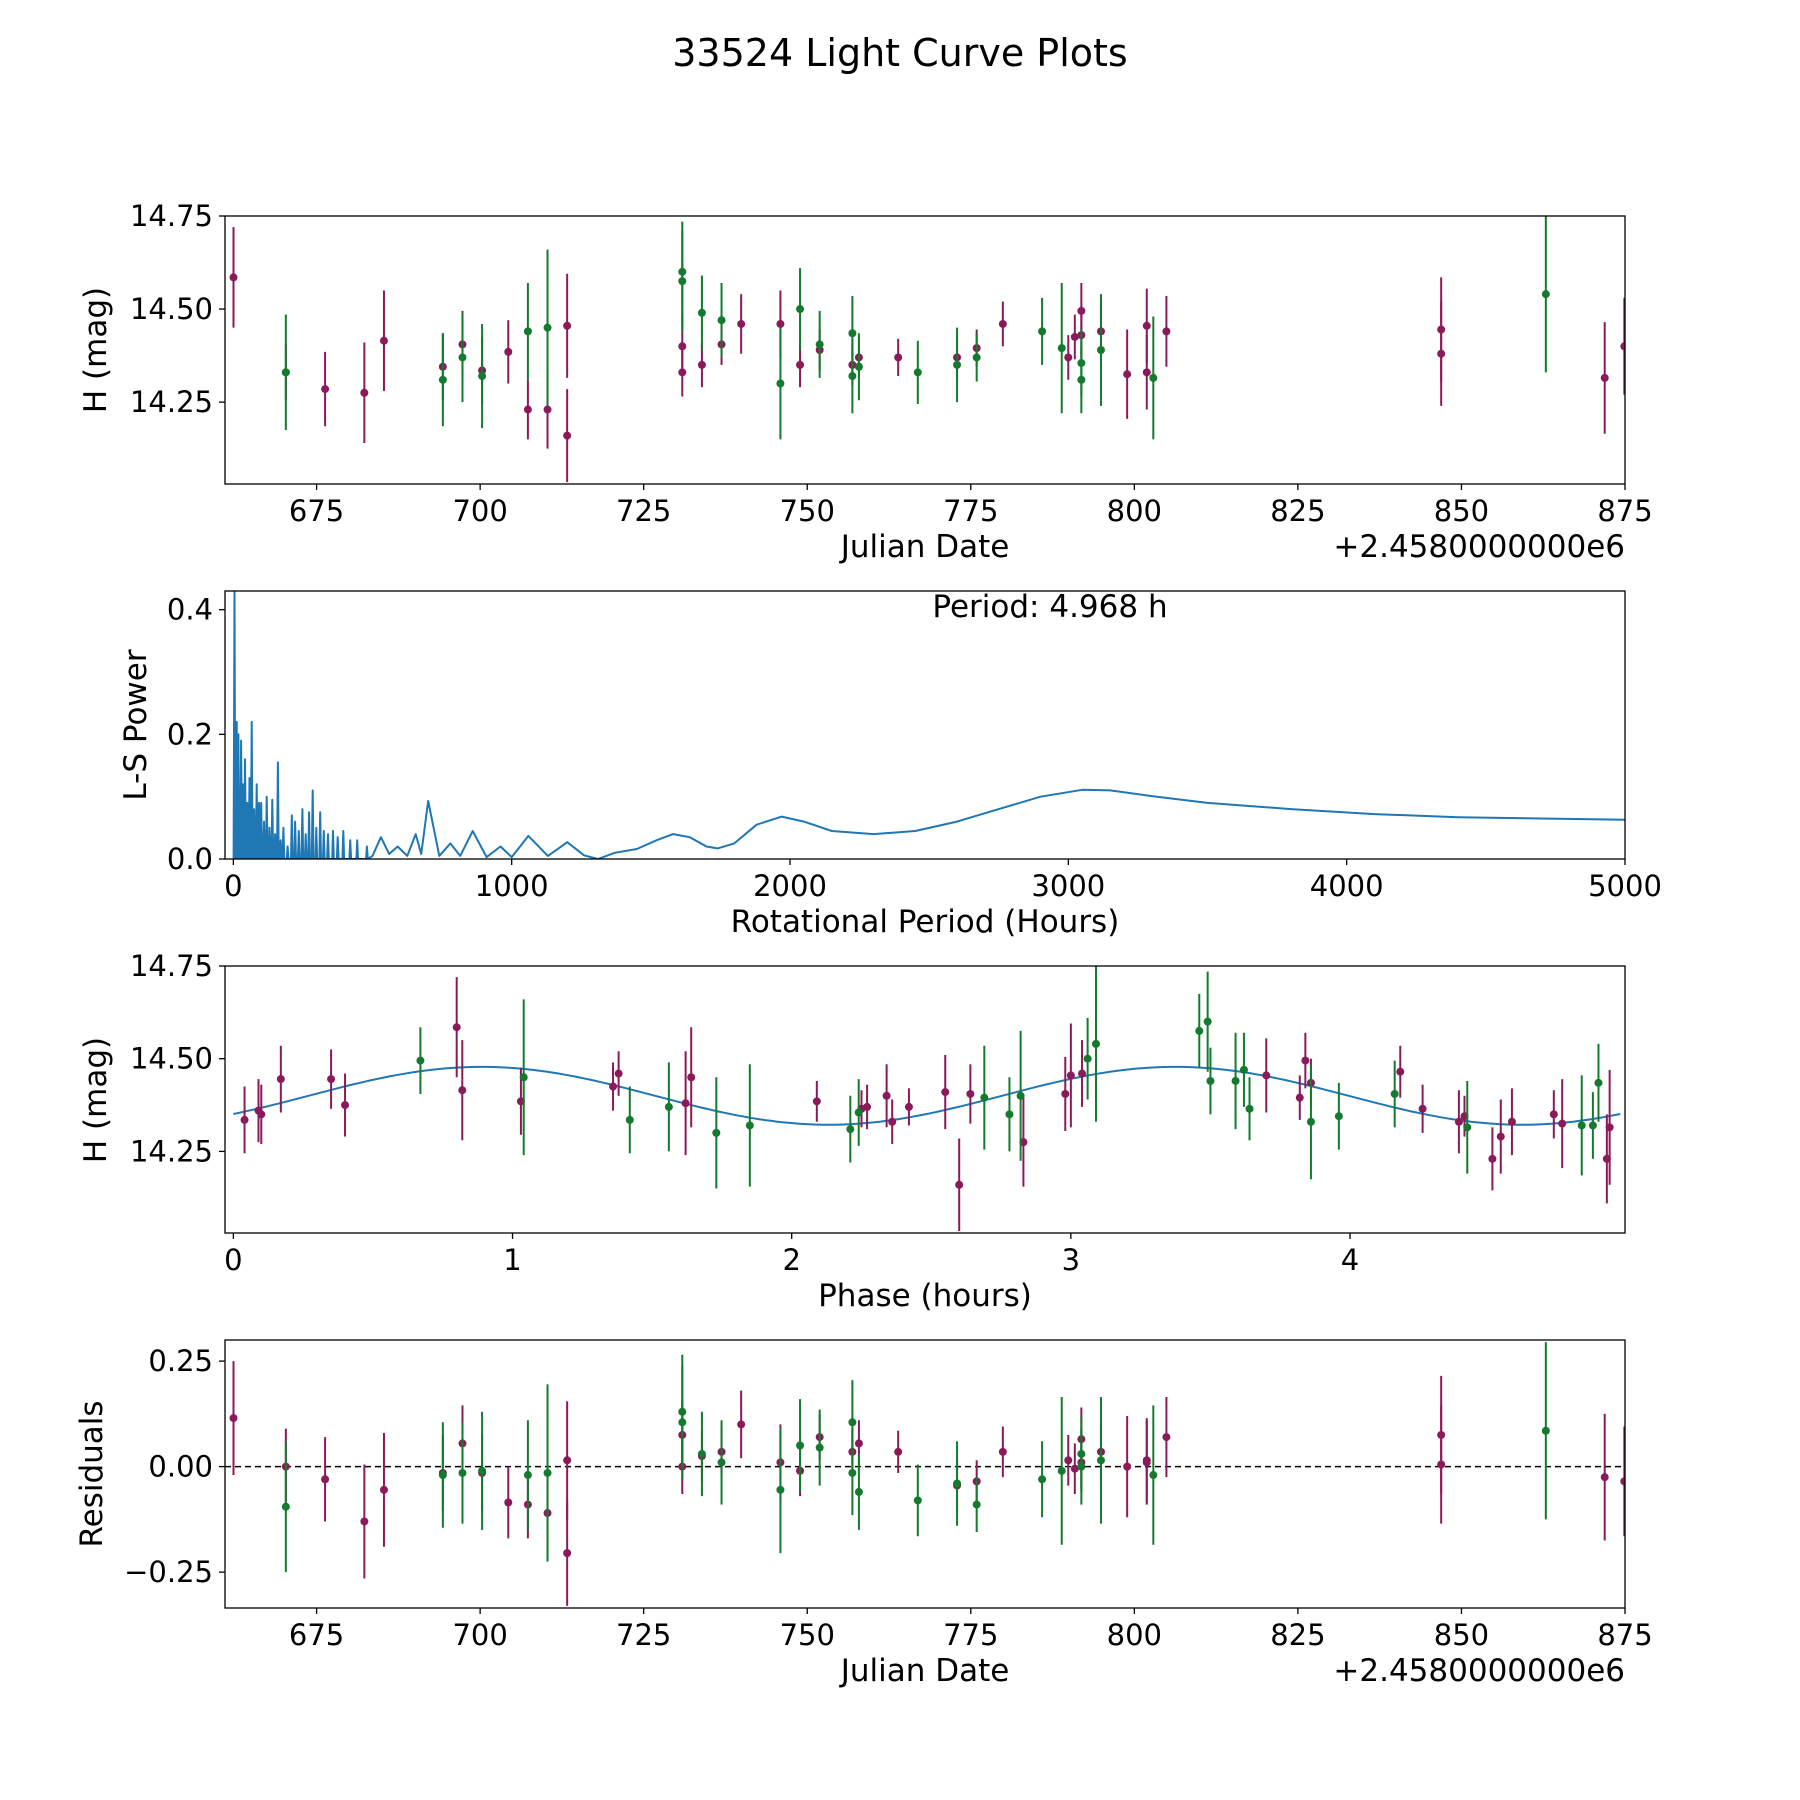  What do you see at coordinates (971, 506) in the screenshot?
I see `lightcurve-x-ticks: 675 700 725 750 775 800 825 850 875` at bounding box center [971, 506].